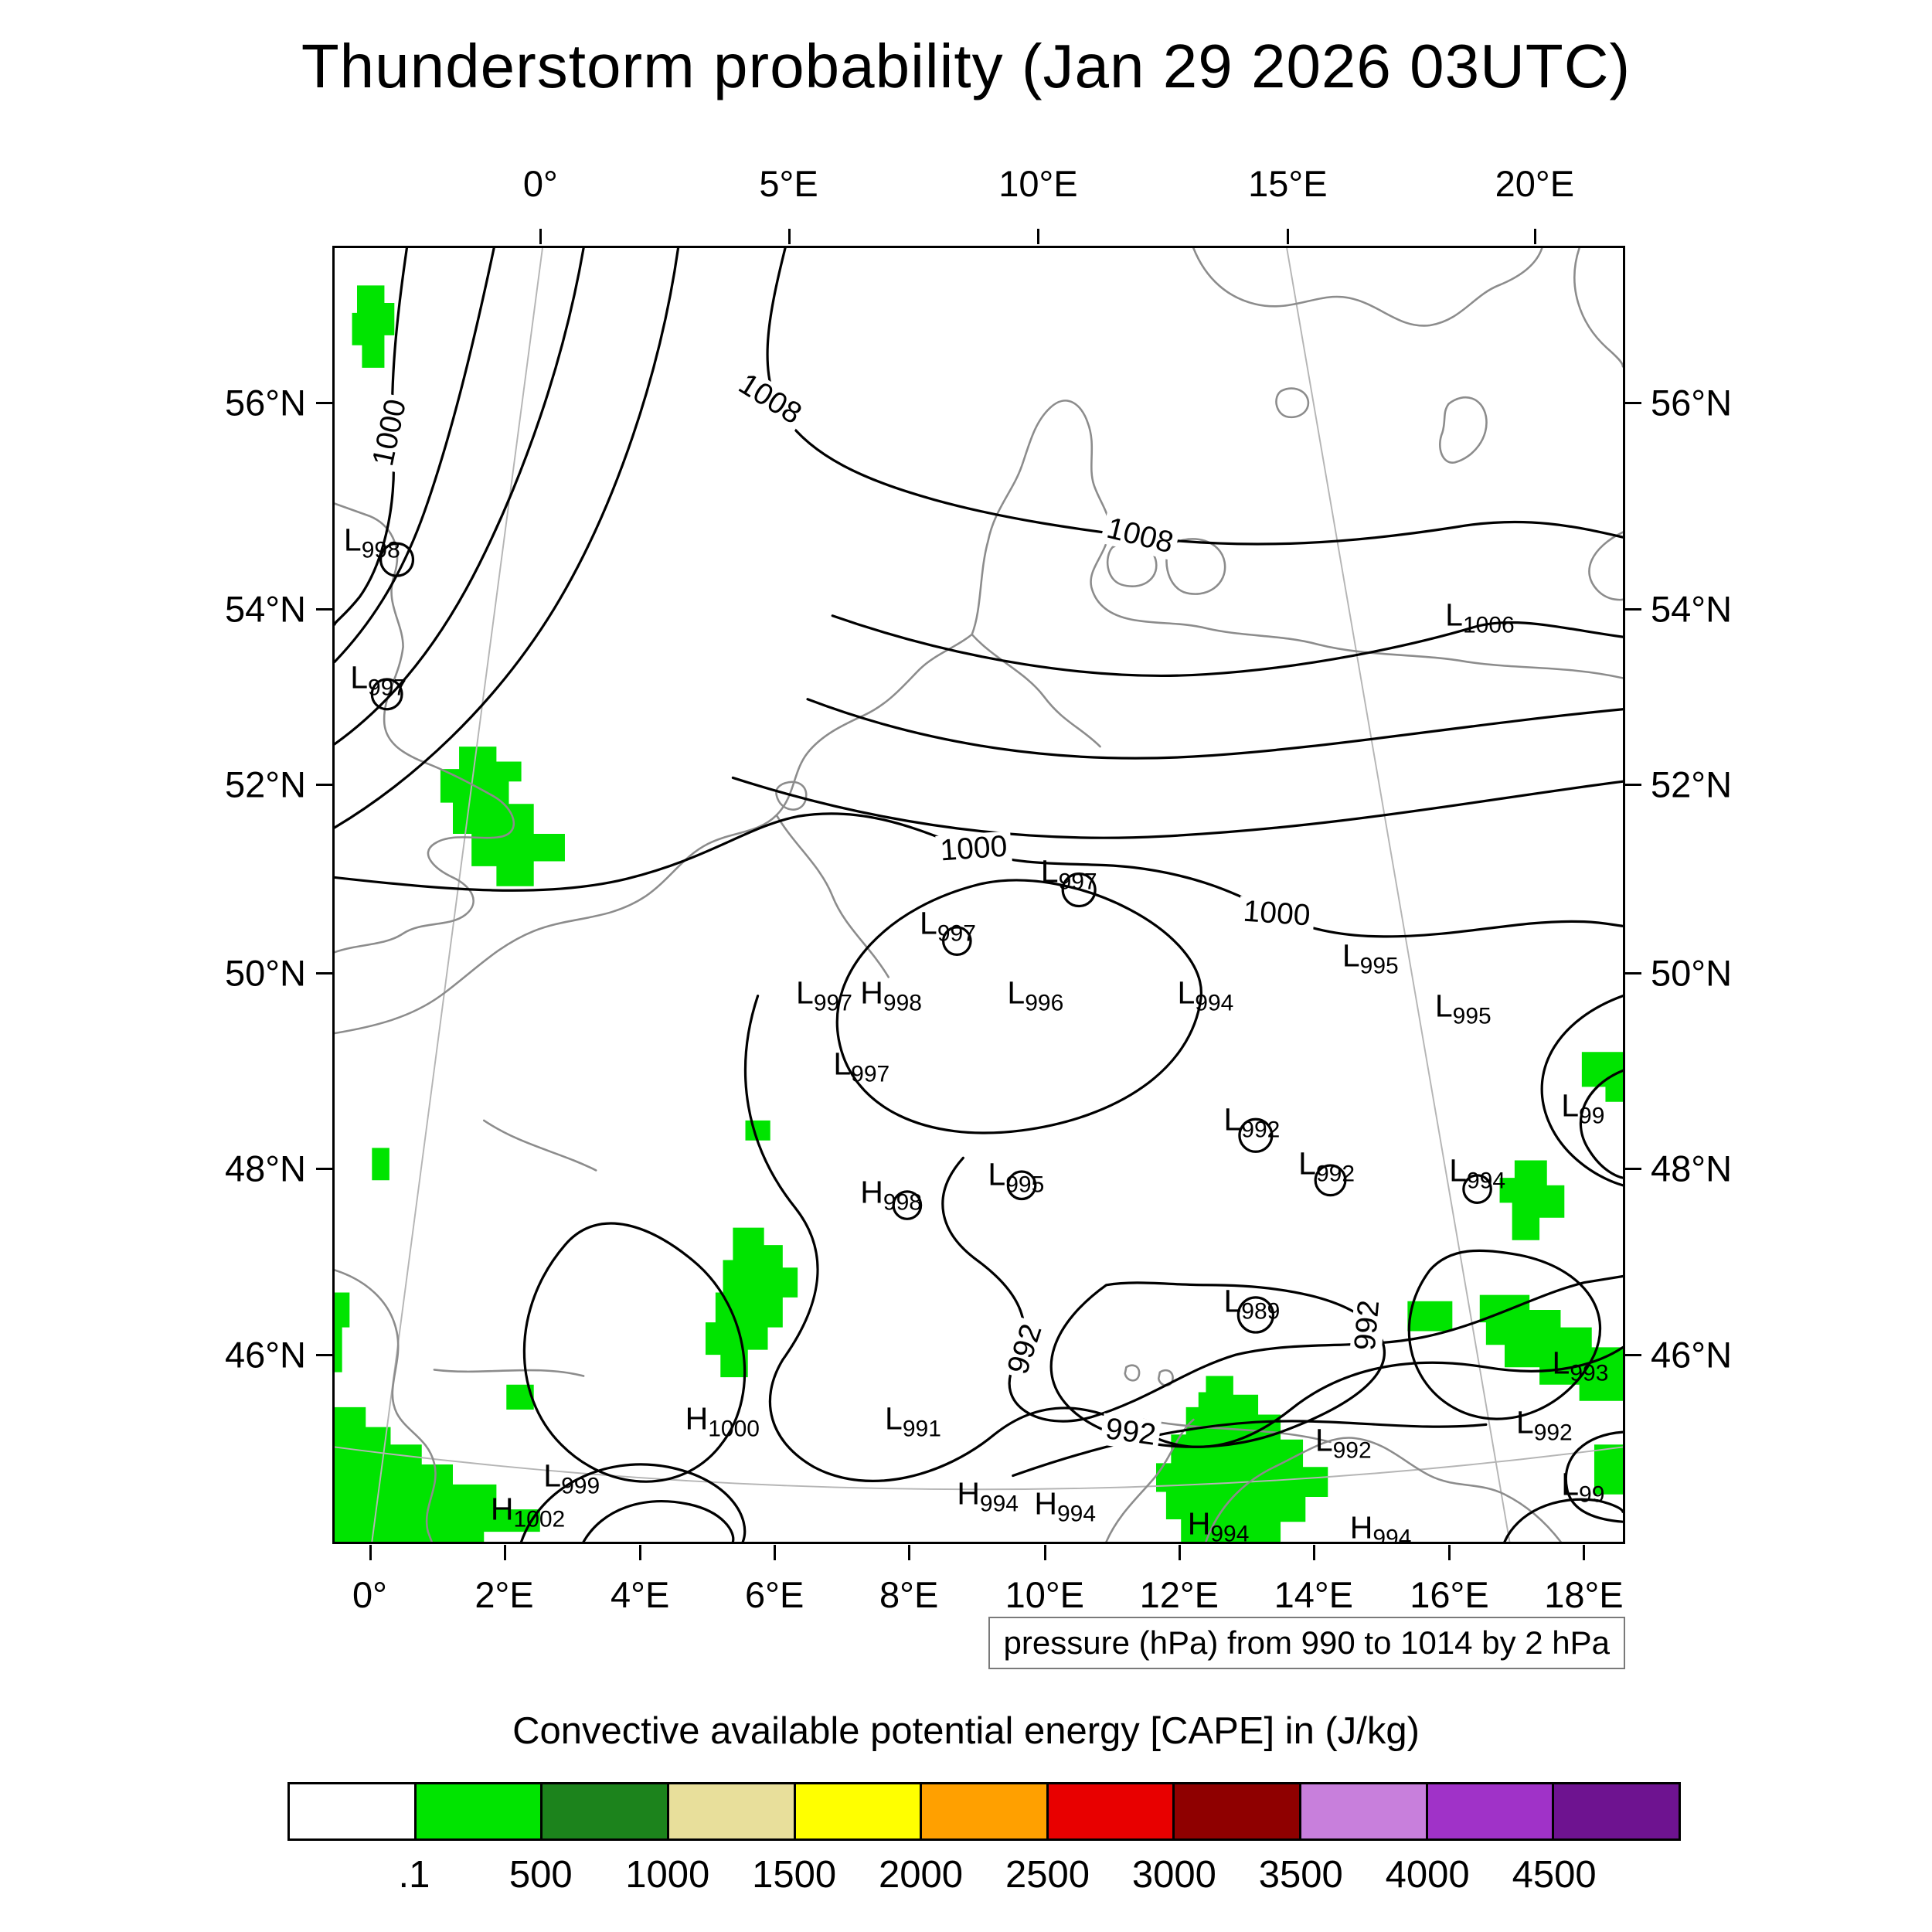  Describe the element at coordinates (1692, 784) in the screenshot. I see `right-axis-tick-label: 52°N` at that location.